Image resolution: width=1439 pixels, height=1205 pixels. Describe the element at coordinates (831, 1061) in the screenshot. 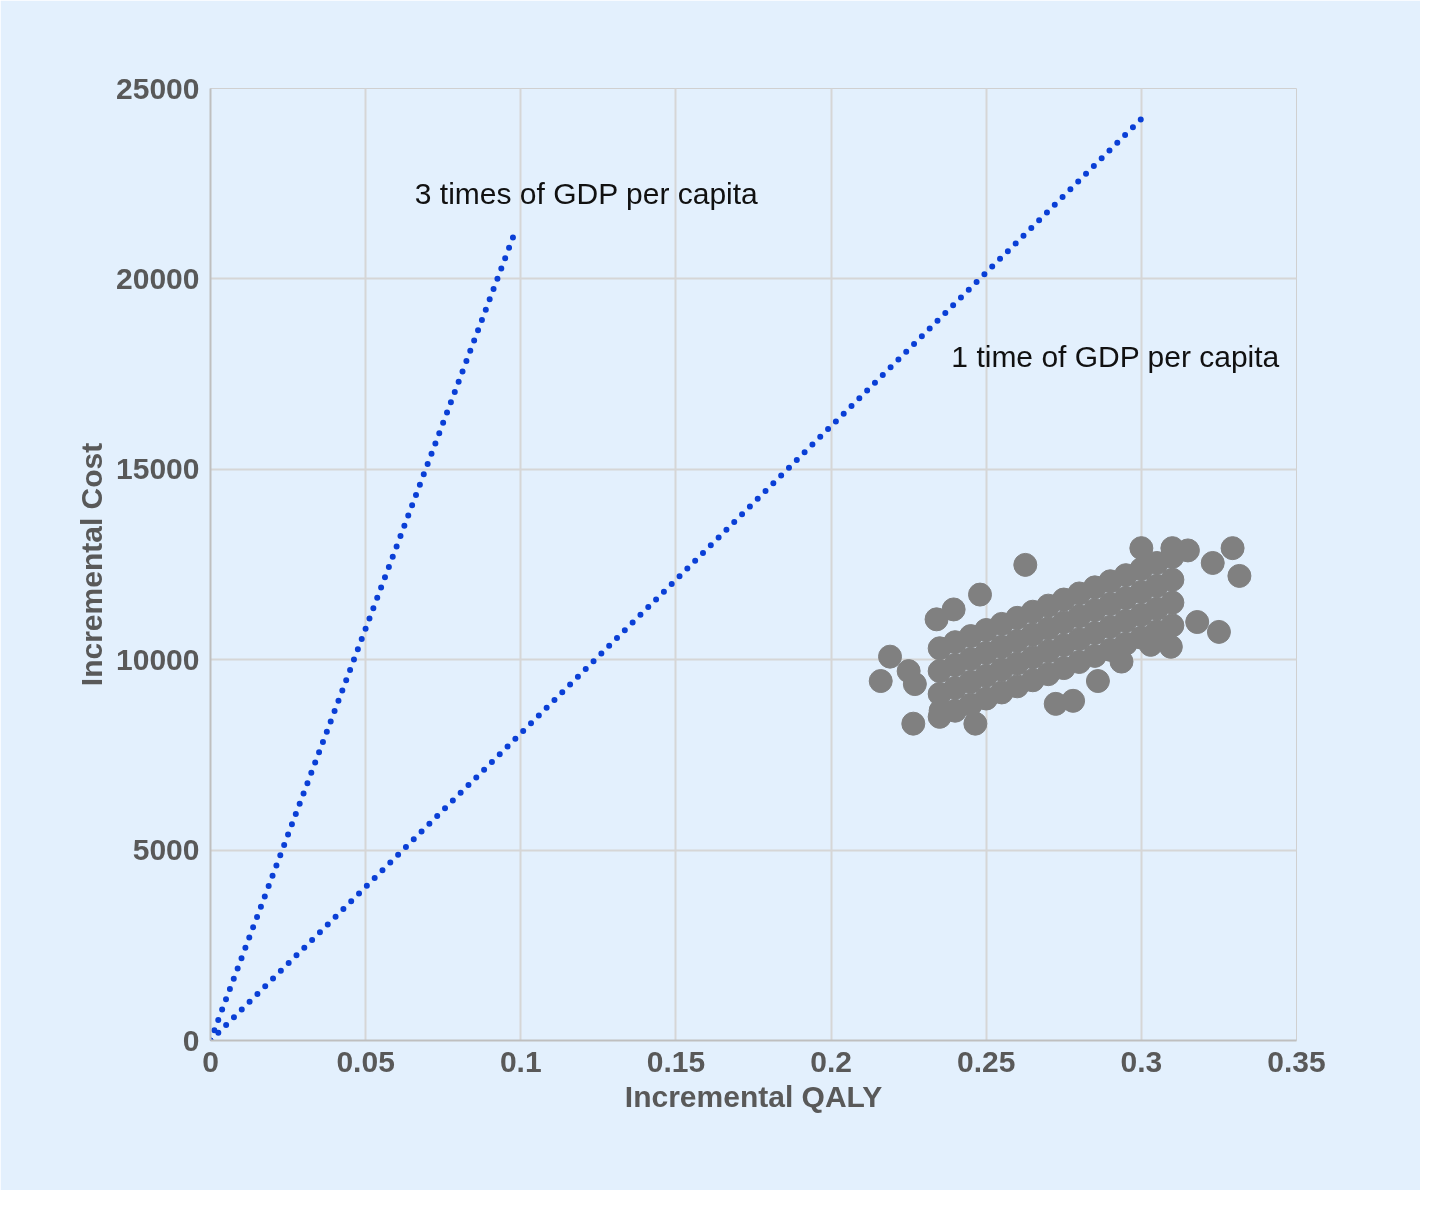

I see `x-tick-label: 0.2` at that location.